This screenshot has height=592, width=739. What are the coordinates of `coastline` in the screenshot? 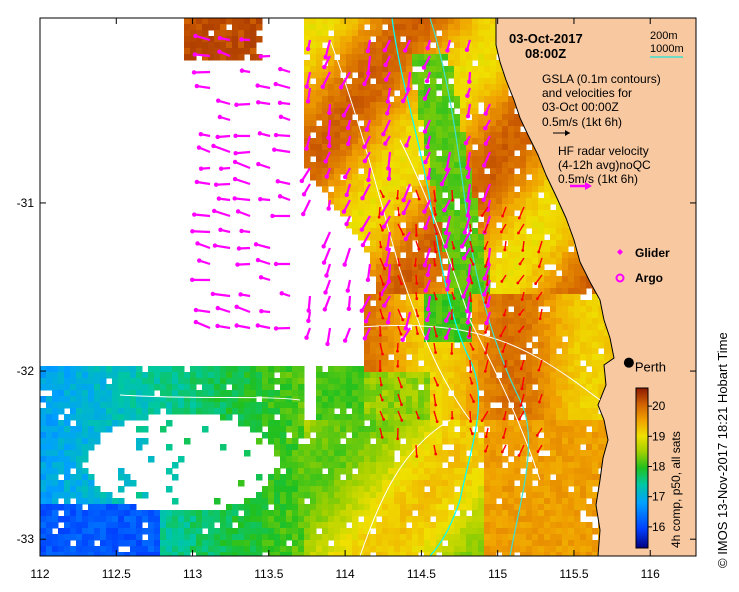 It's located at (555, 287).